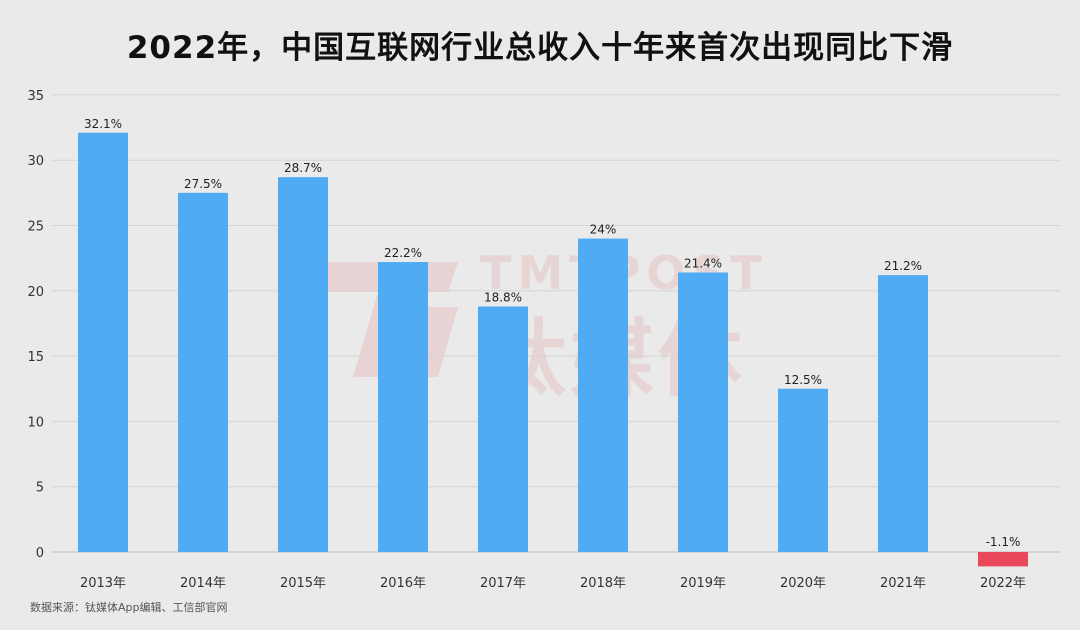 This screenshot has height=630, width=1080. I want to click on data-label: 28.7%, so click(303, 168).